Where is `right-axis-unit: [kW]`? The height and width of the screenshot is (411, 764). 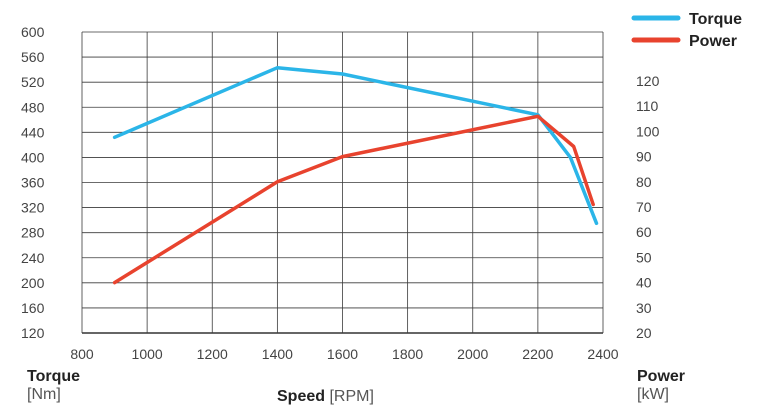 right-axis-unit: [kW] is located at coordinates (653, 394).